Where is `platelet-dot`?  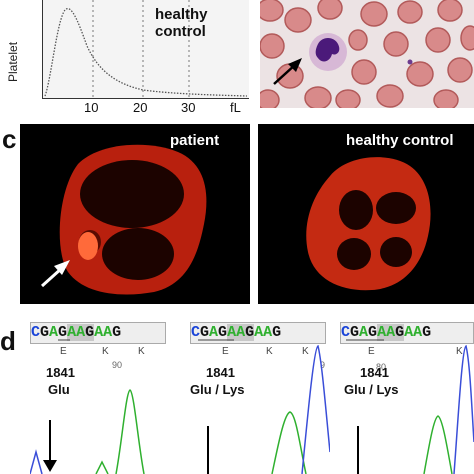
platelet-dot is located at coordinates (410, 62).